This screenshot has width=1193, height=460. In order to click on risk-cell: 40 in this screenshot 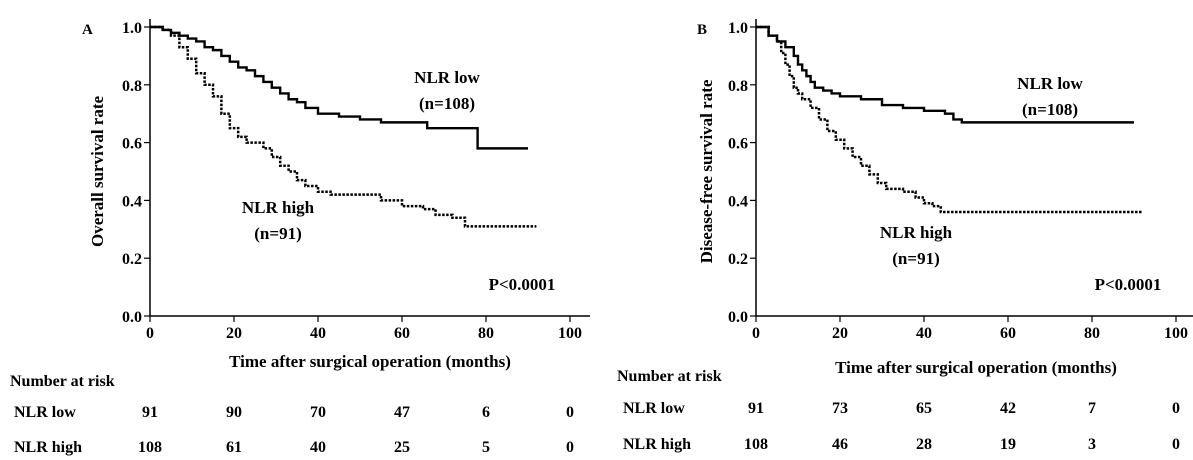, I will do `click(318, 447)`.